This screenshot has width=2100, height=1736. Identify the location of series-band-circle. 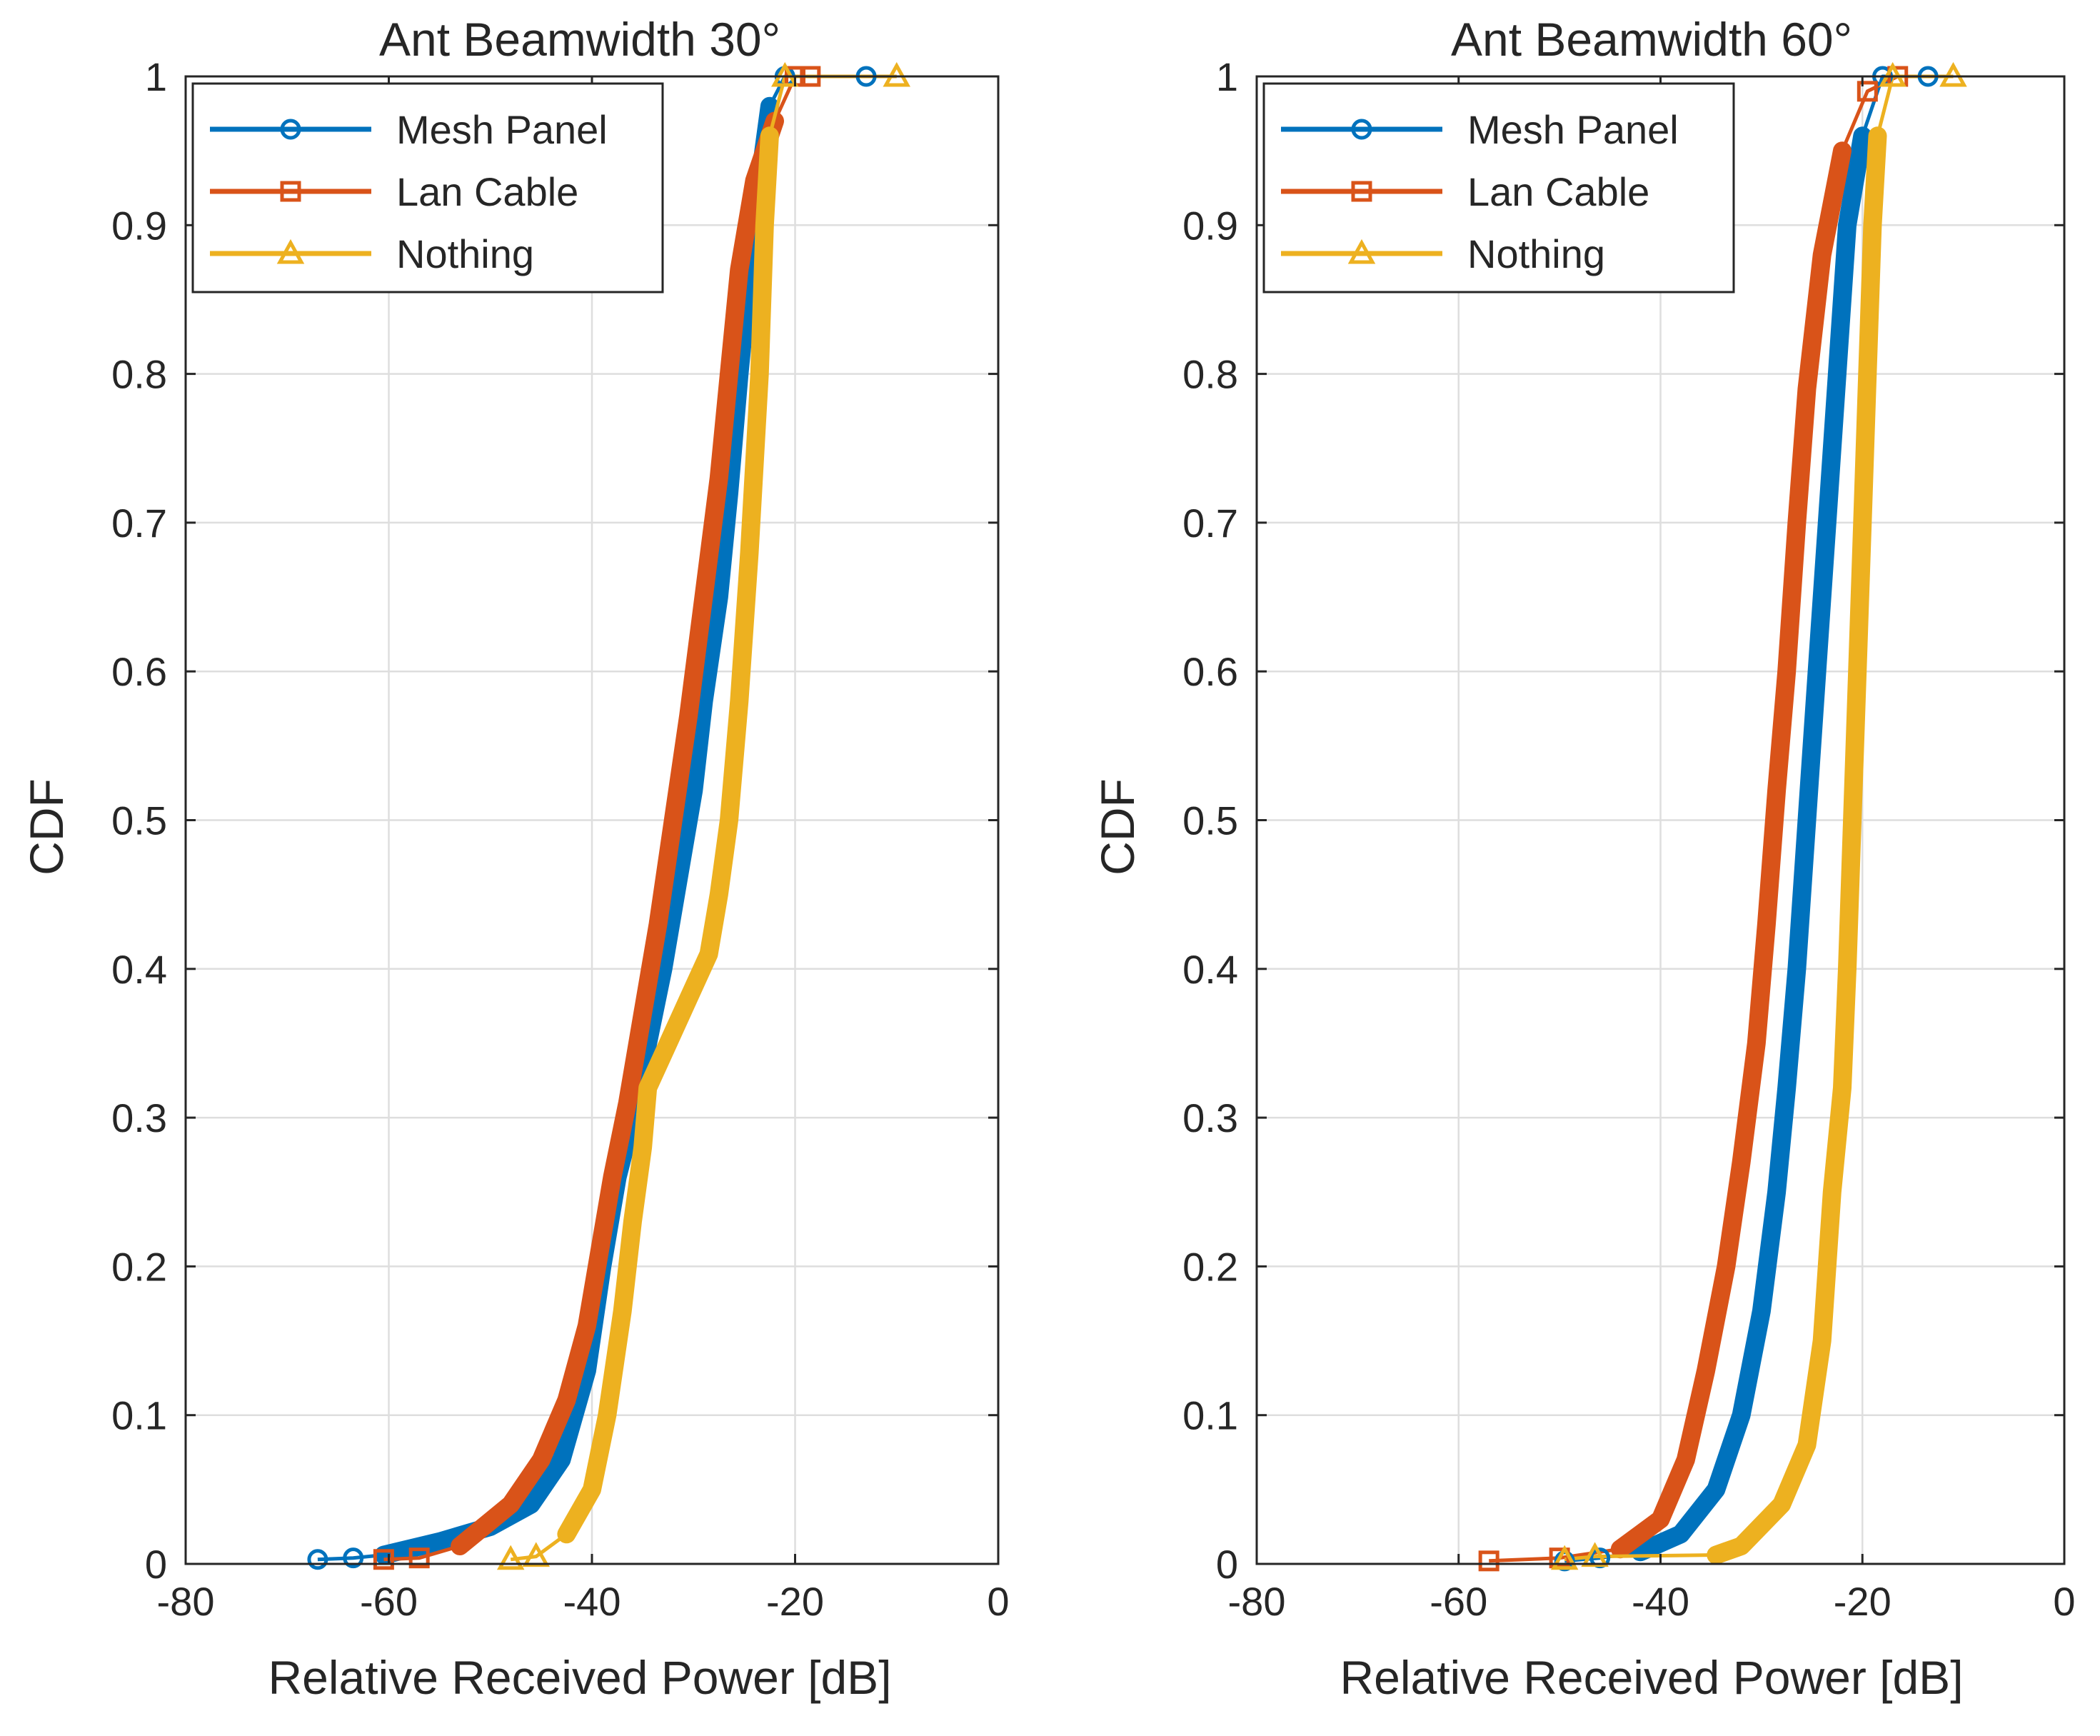
(1752, 844).